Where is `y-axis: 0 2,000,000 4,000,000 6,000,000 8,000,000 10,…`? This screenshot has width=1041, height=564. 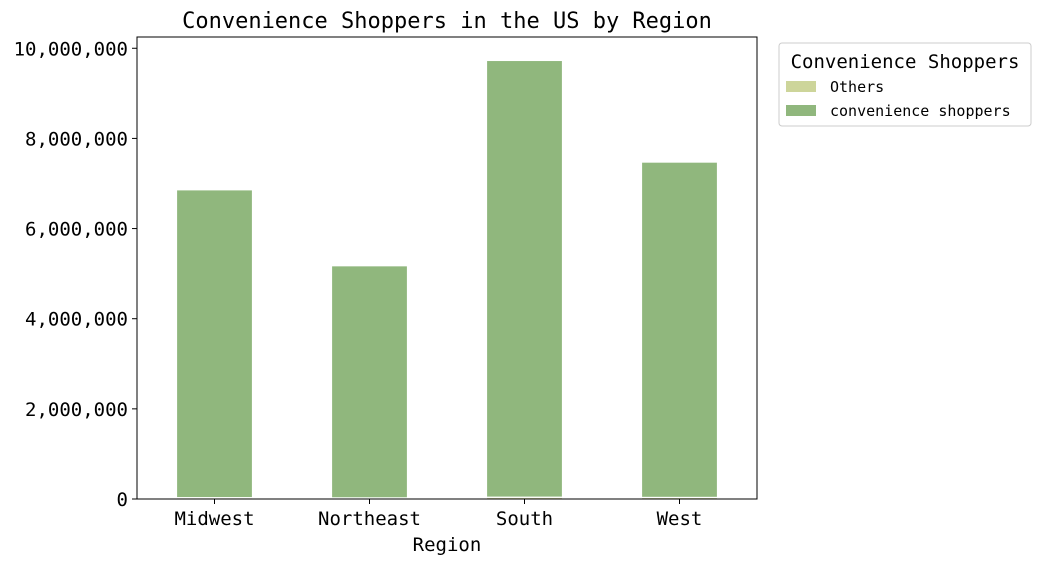 y-axis: 0 2,000,000 4,000,000 6,000,000 8,000,000 10,… is located at coordinates (75, 274).